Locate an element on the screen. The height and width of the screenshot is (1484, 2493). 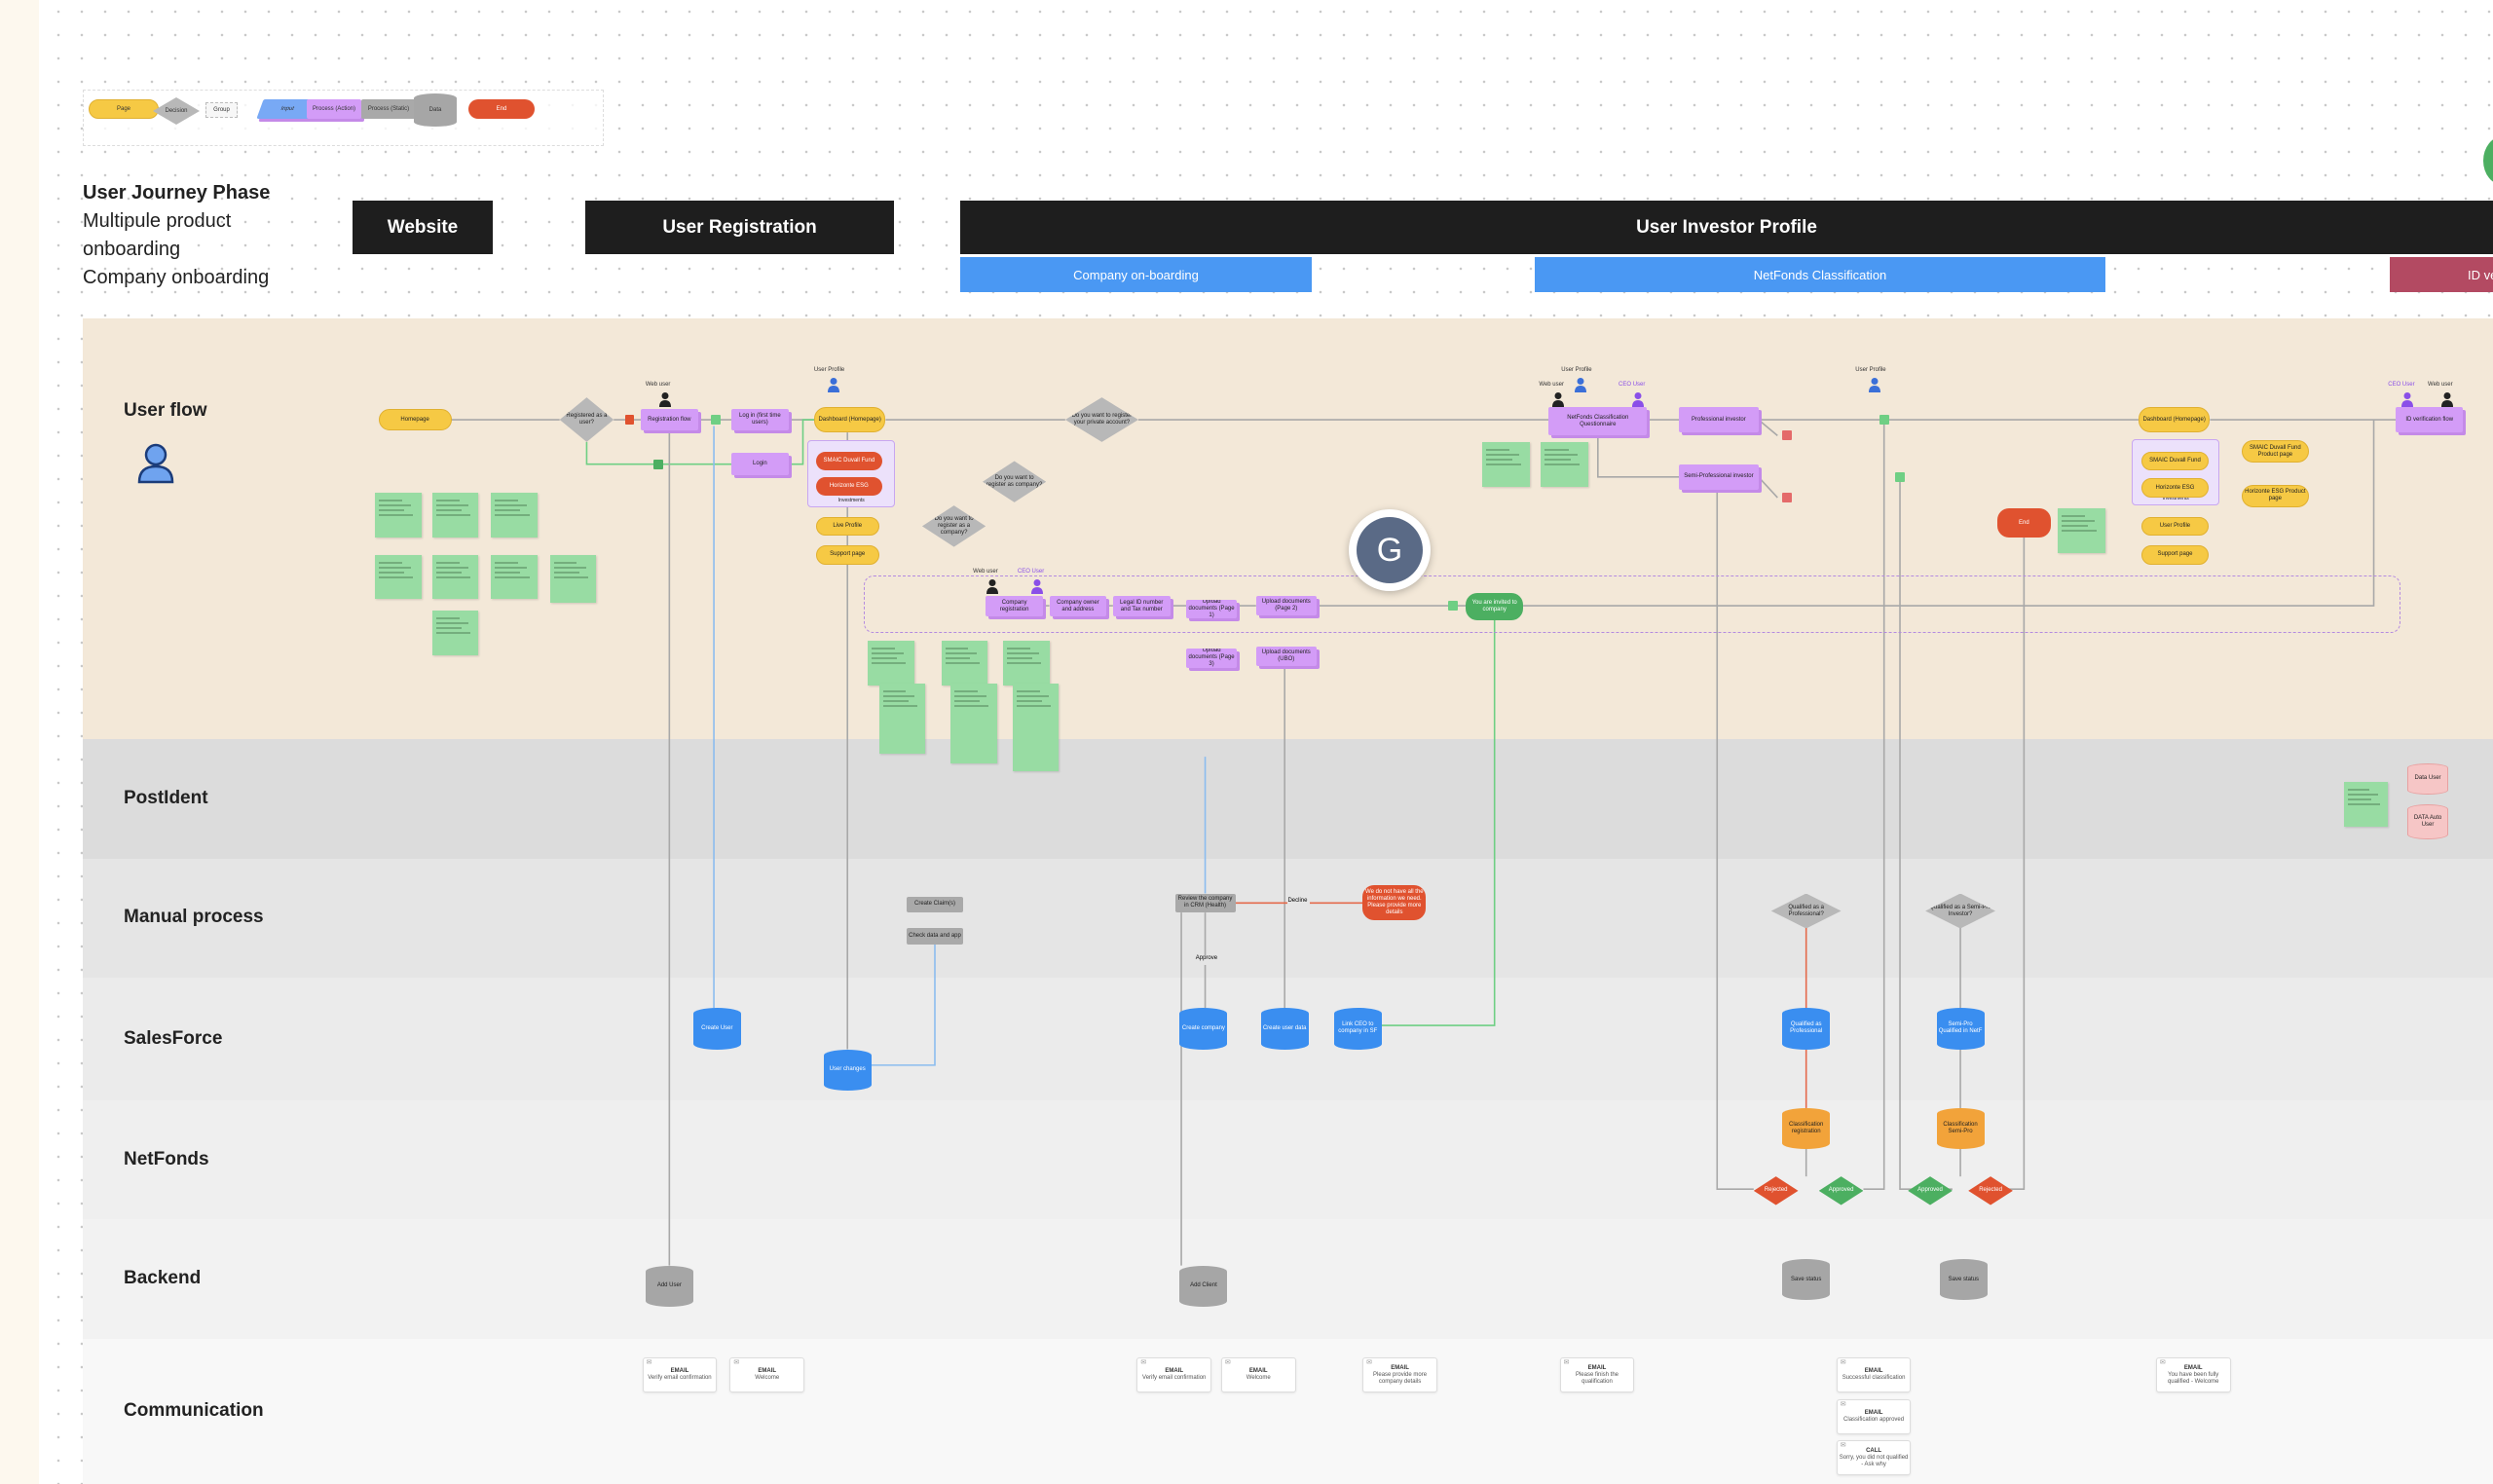
flow-node: Registration flow is located at coordinates (669, 419).